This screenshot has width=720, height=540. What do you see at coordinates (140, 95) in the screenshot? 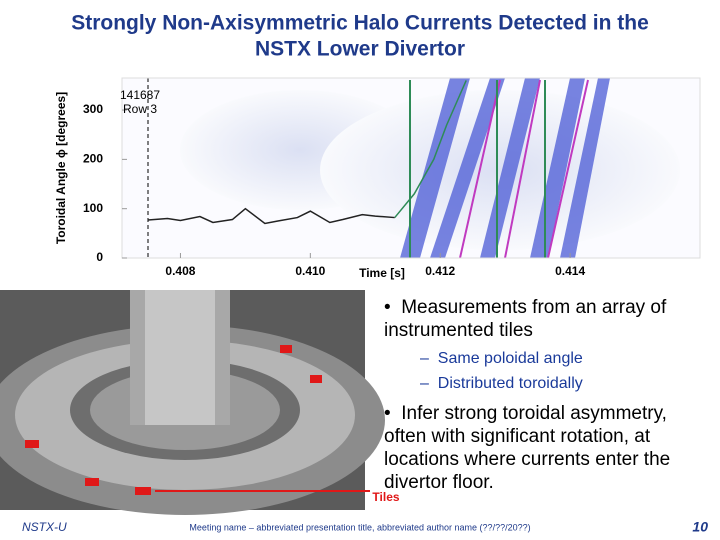
I see `annotation: 141687` at bounding box center [140, 95].